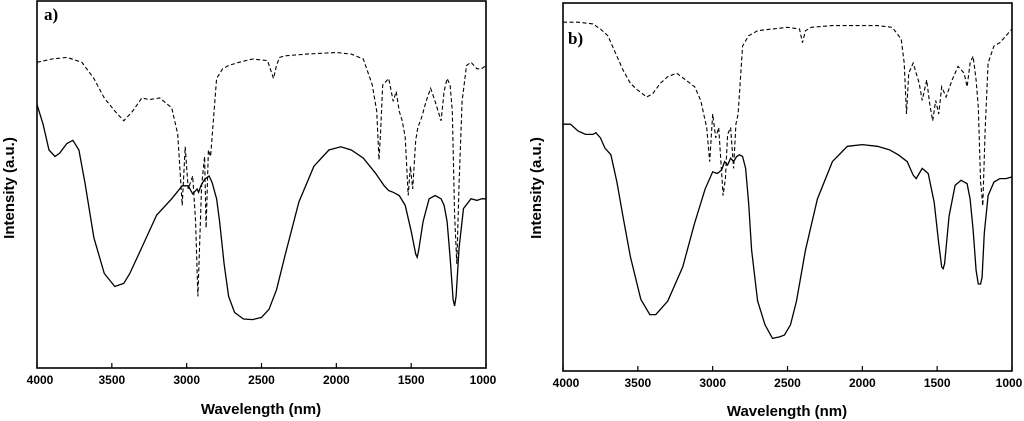  What do you see at coordinates (536, 188) in the screenshot?
I see `y-axis-title-b: Intensity (a.u.)` at bounding box center [536, 188].